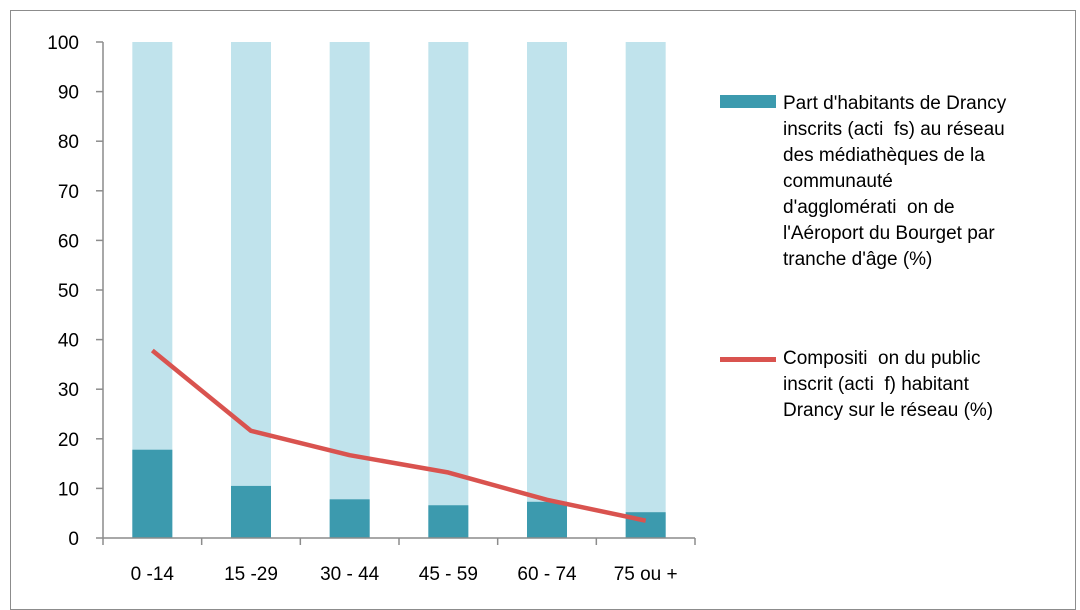 This screenshot has height=610, width=1080. I want to click on x-tick-label: 45 - 59, so click(448, 574).